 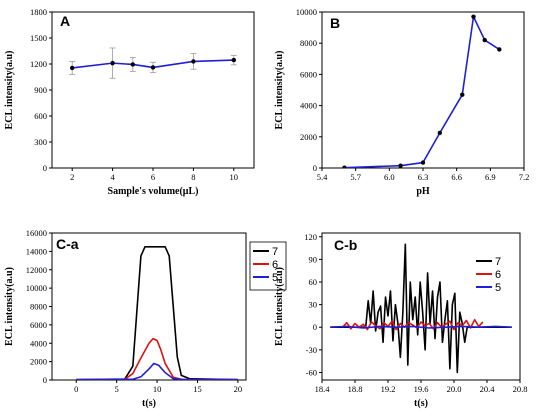 I want to click on y-tick-label: 30, so click(x=313, y=305).